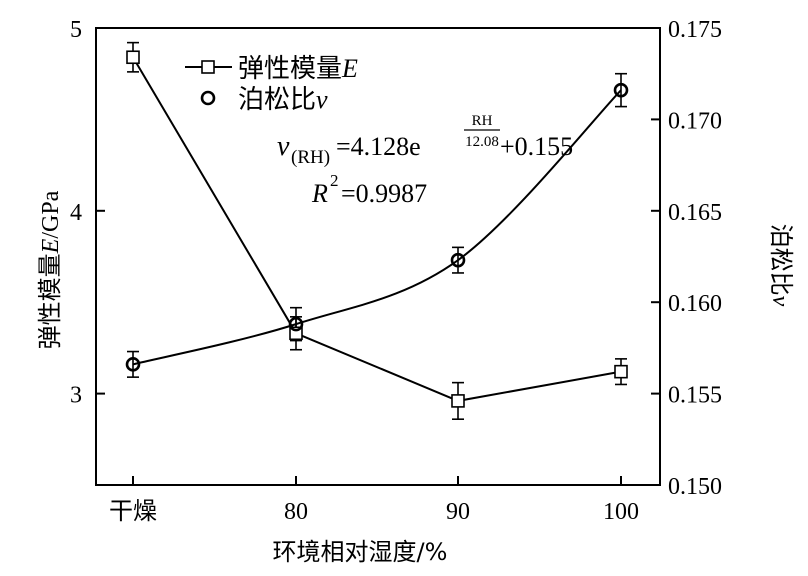  What do you see at coordinates (76, 30) in the screenshot?
I see `left-tick-label: 5` at bounding box center [76, 30].